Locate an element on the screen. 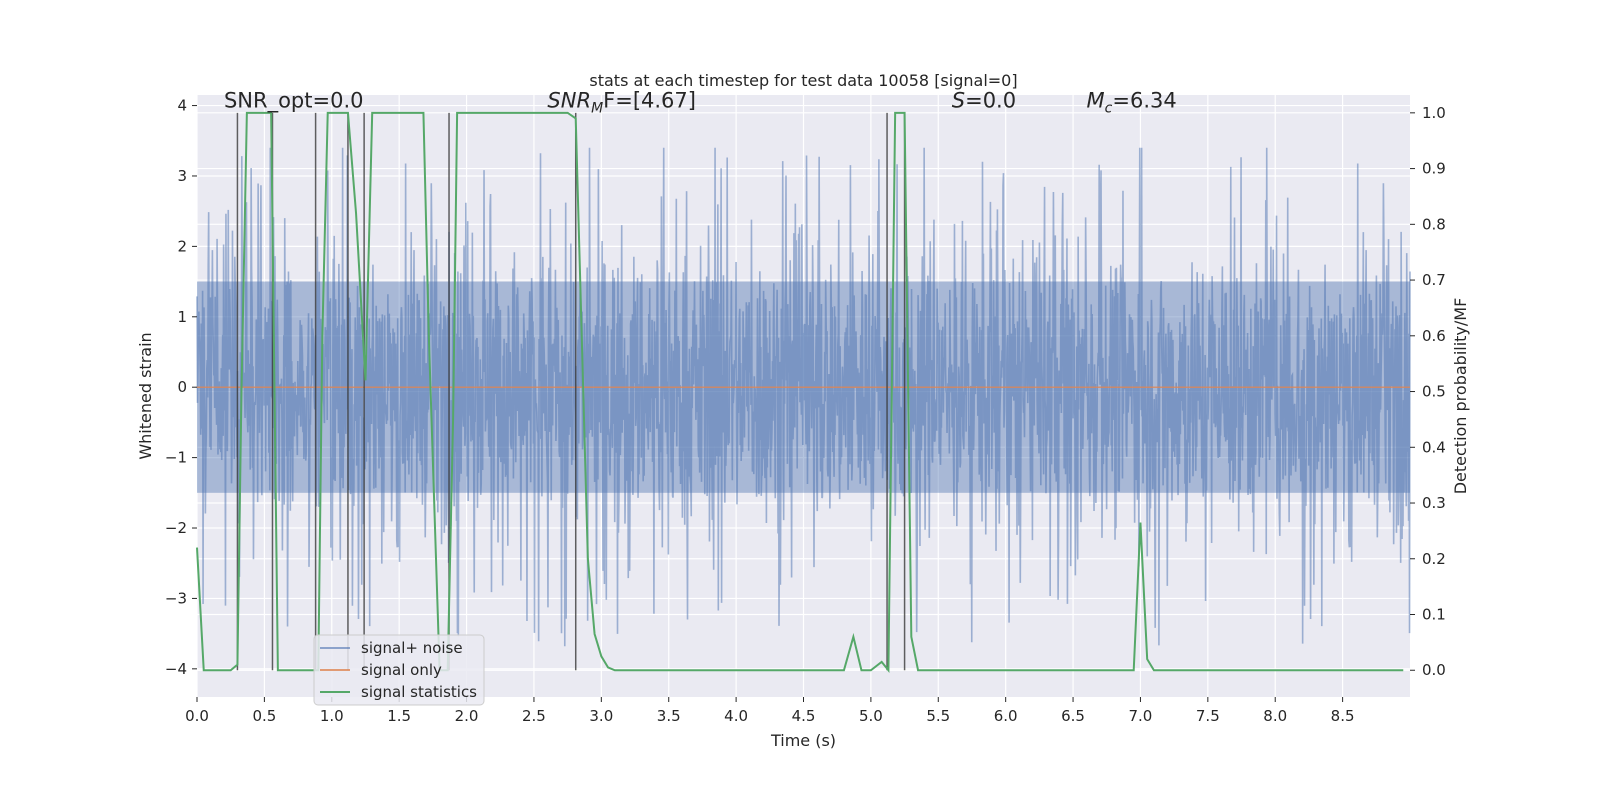 This screenshot has width=1600, height=800. annotation-snr-mf-rest: F=[4.67] is located at coordinates (649, 100).